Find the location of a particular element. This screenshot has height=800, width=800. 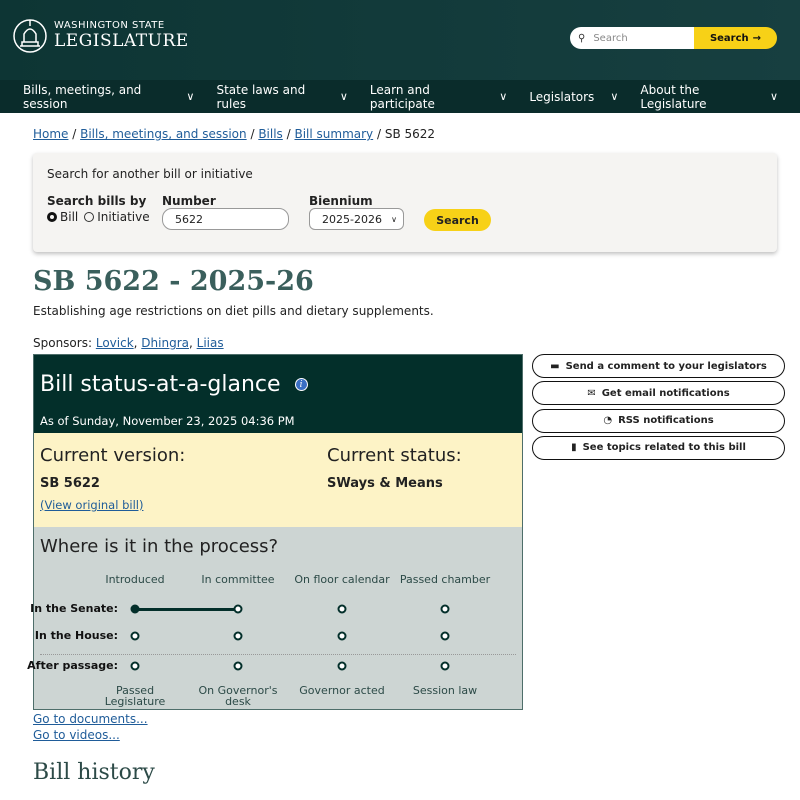

step-label: Session law is located at coordinates (445, 690).